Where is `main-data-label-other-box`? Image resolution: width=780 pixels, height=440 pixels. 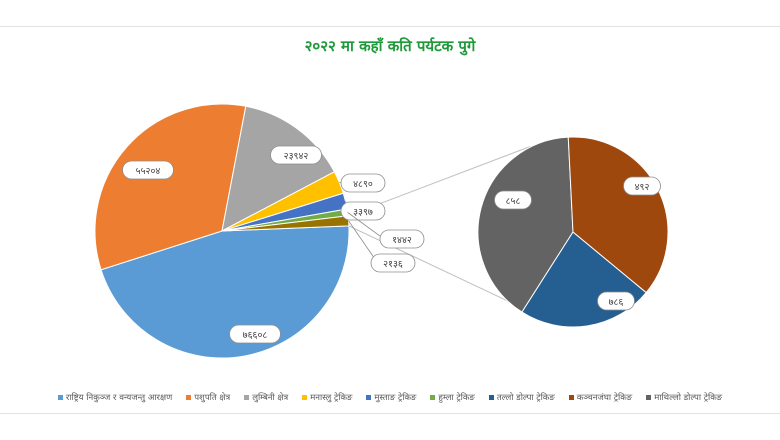
main-data-label-other-box is located at coordinates (393, 263).